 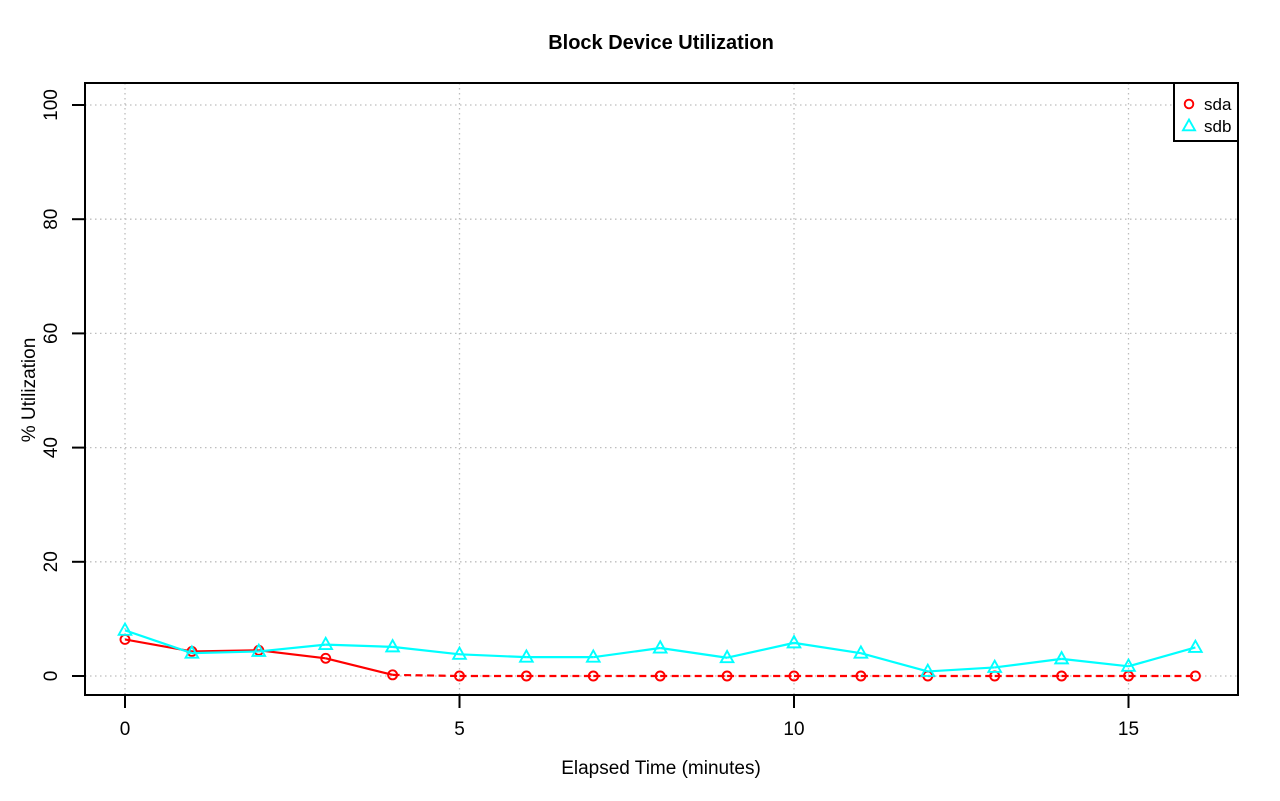 What do you see at coordinates (51, 561) in the screenshot?
I see `svg-text: 20` at bounding box center [51, 561].